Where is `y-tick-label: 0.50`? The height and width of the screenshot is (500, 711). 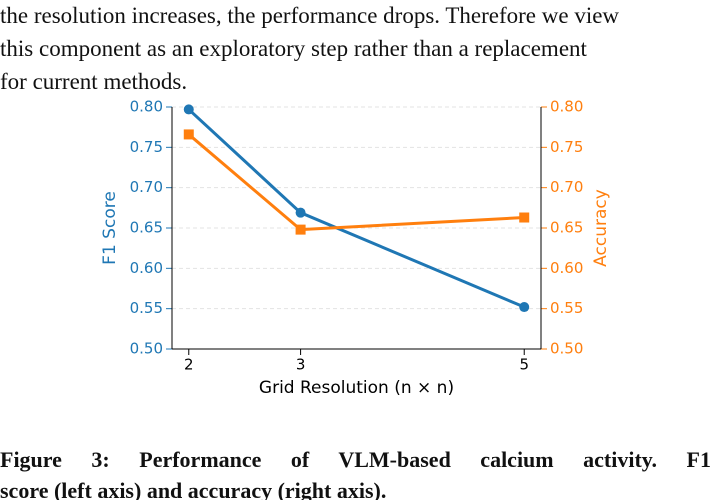
y-tick-label: 0.50 is located at coordinates (146, 349).